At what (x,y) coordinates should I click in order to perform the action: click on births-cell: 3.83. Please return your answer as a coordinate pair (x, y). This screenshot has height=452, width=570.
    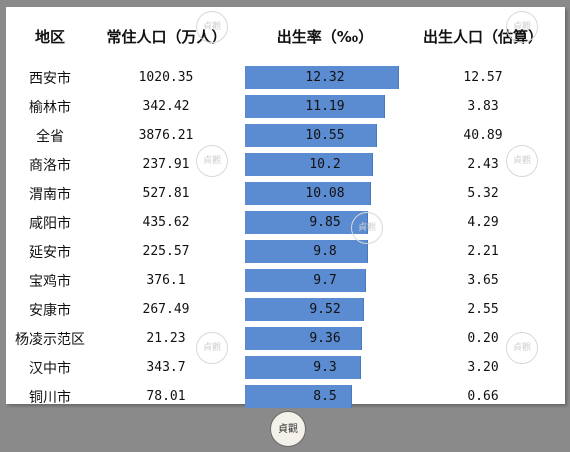
    Looking at the image, I should click on (483, 106).